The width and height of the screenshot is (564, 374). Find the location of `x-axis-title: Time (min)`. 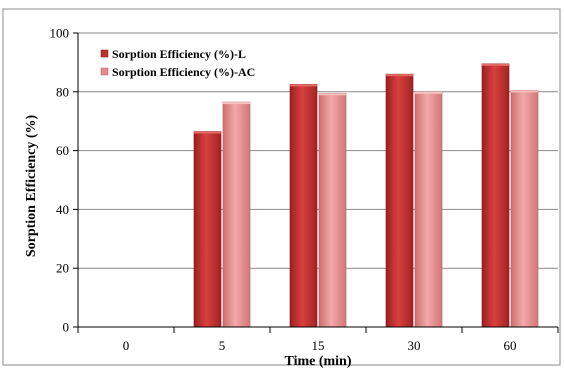

x-axis-title: Time (min) is located at coordinates (317, 361).